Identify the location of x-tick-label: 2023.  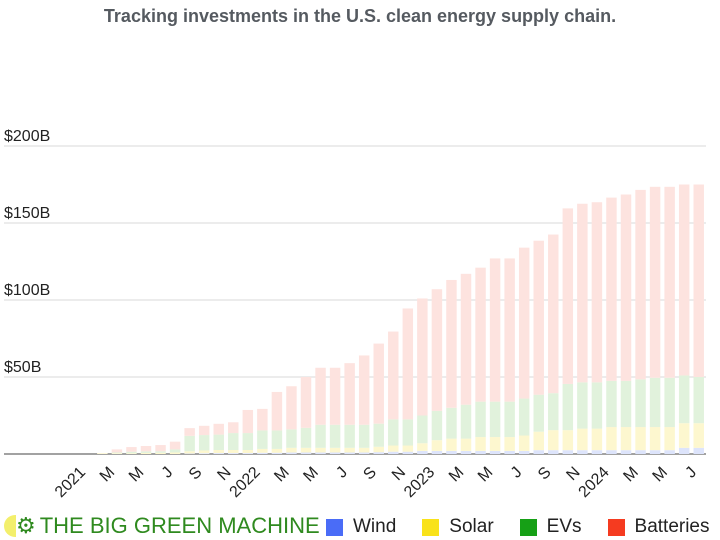
(419, 482).